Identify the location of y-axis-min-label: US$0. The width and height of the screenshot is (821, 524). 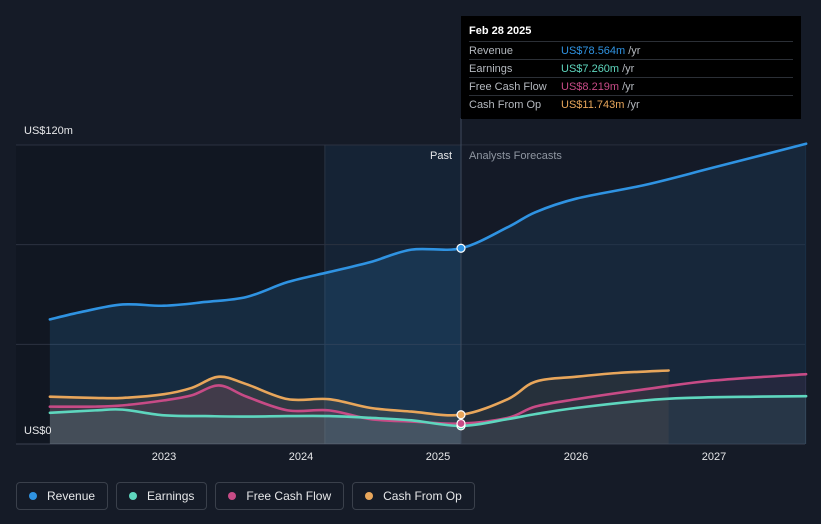
(38, 431).